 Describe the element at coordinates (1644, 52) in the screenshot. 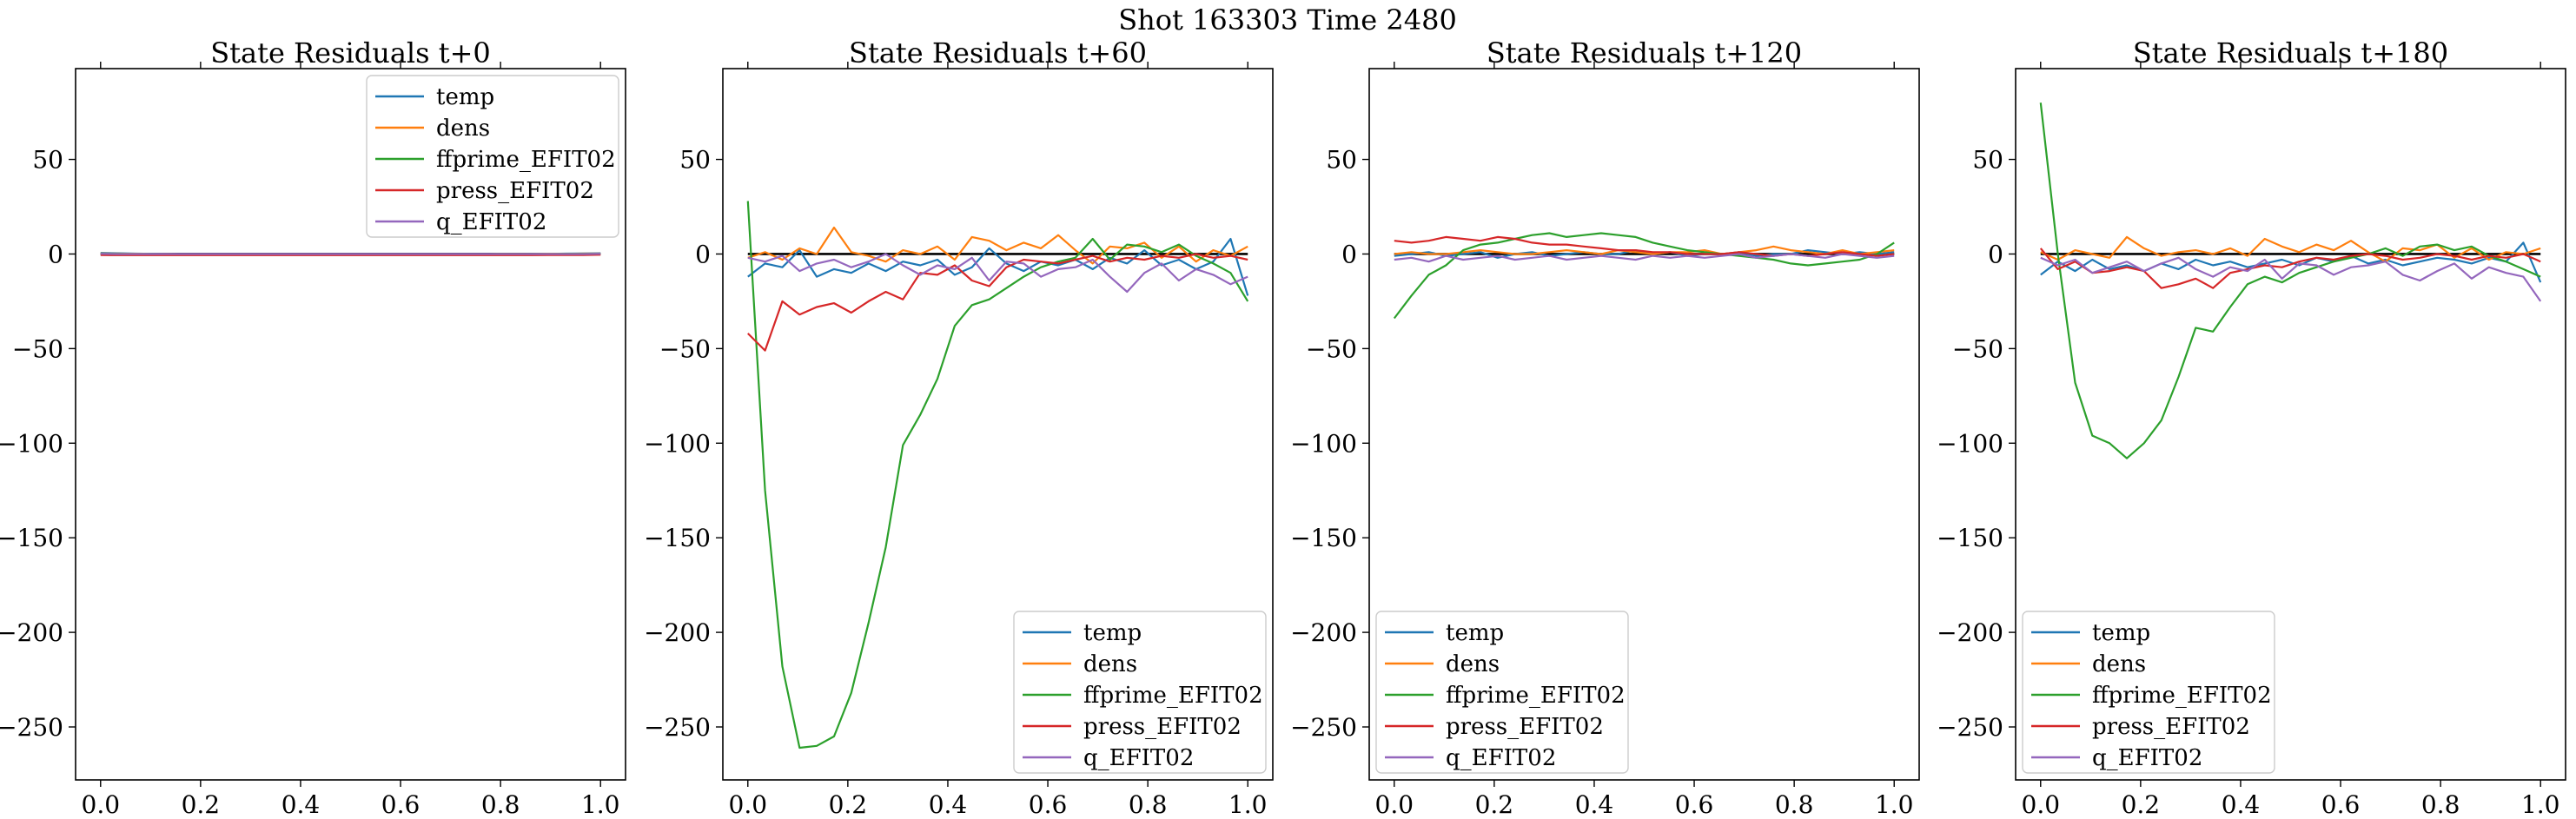

I see `panel-title: State Residuals t+120` at that location.